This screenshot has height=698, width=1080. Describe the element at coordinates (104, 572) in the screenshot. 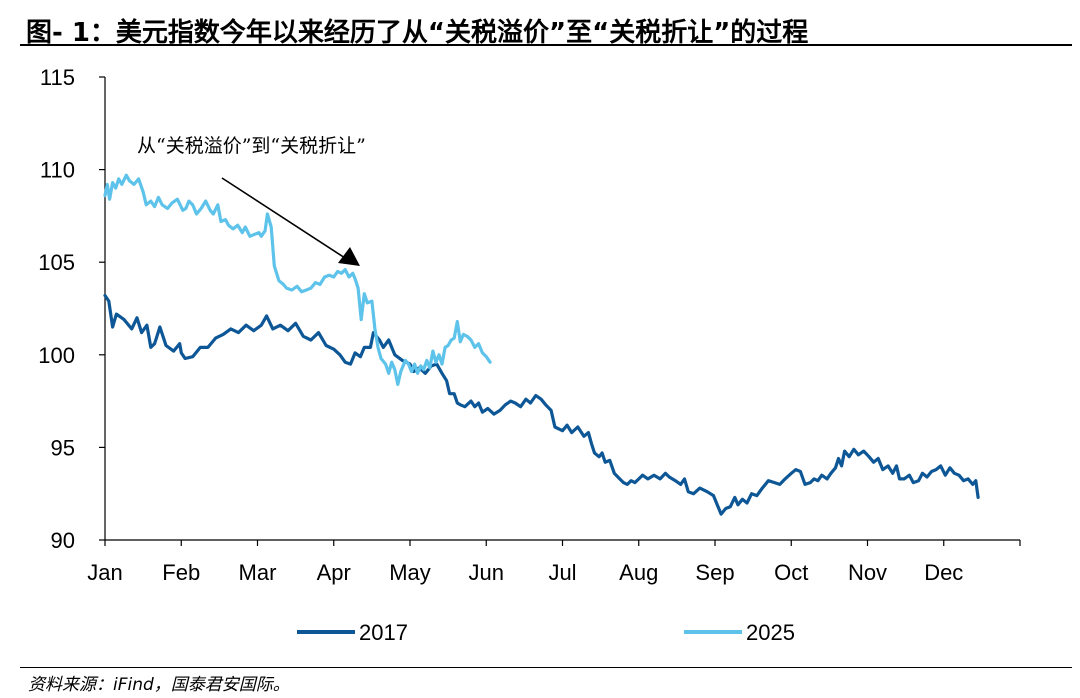

I see `x-tick-label: Jan` at that location.